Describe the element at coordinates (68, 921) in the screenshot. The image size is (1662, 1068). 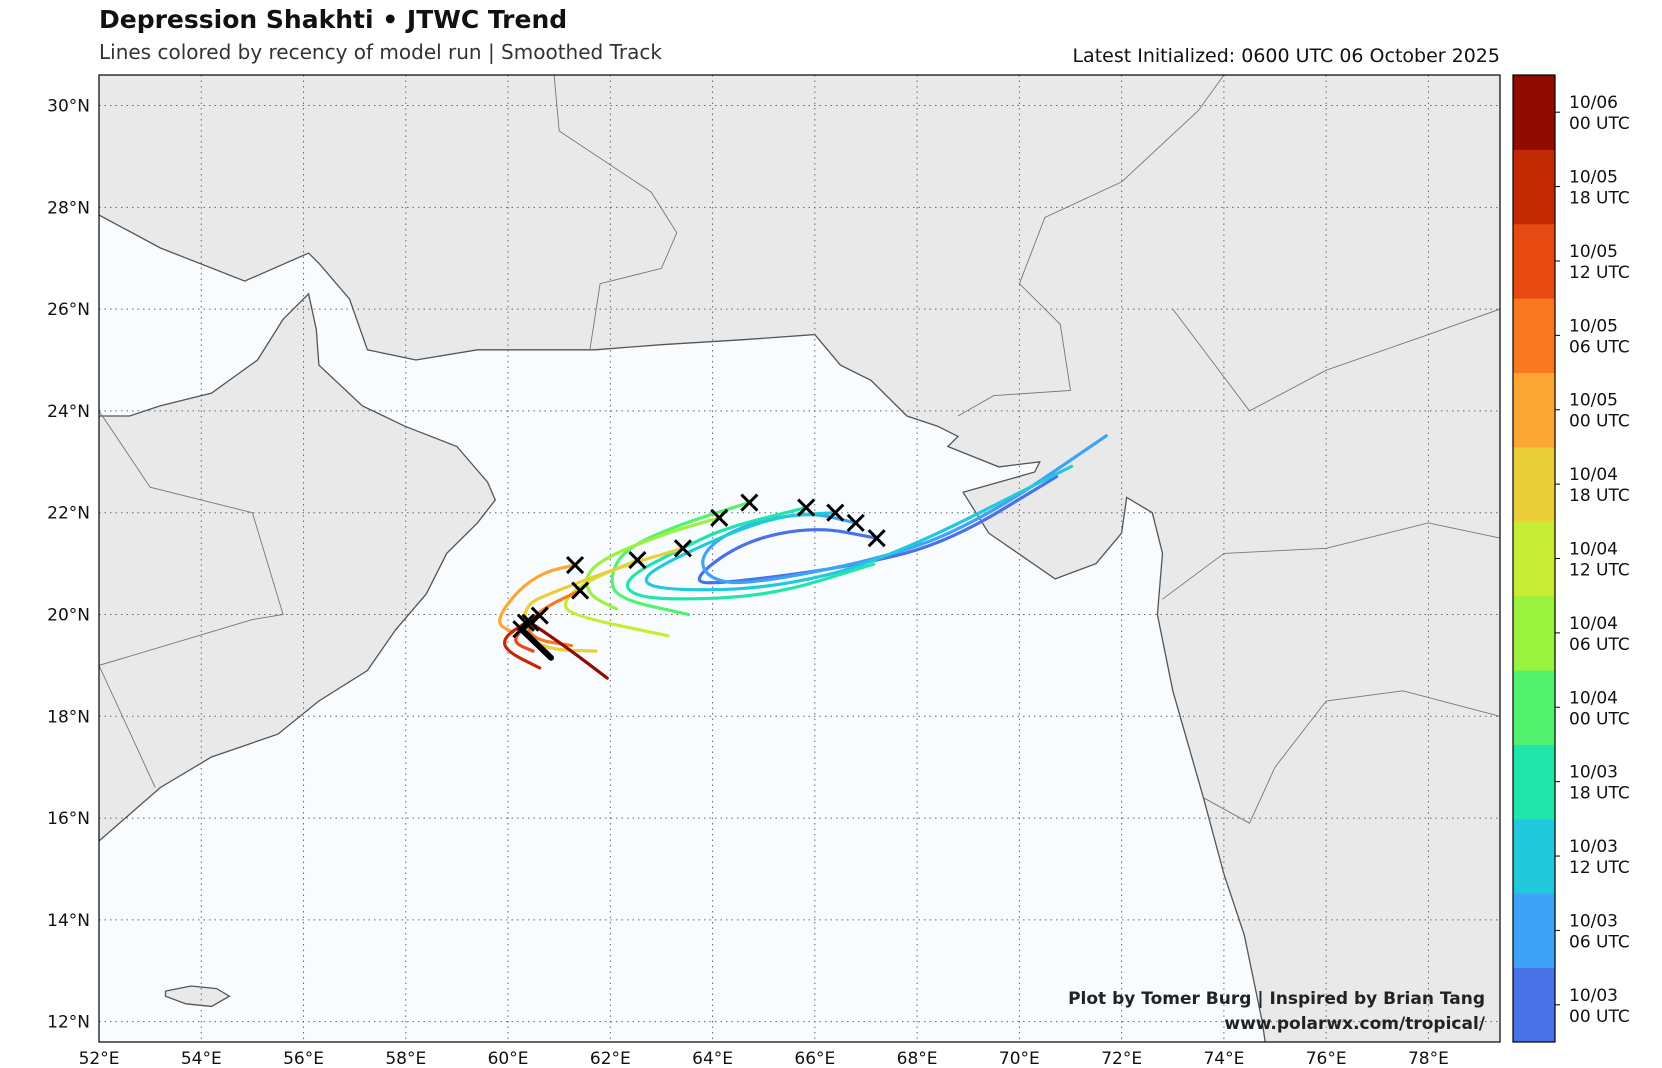
I see `y-tick-label: 14°N` at that location.